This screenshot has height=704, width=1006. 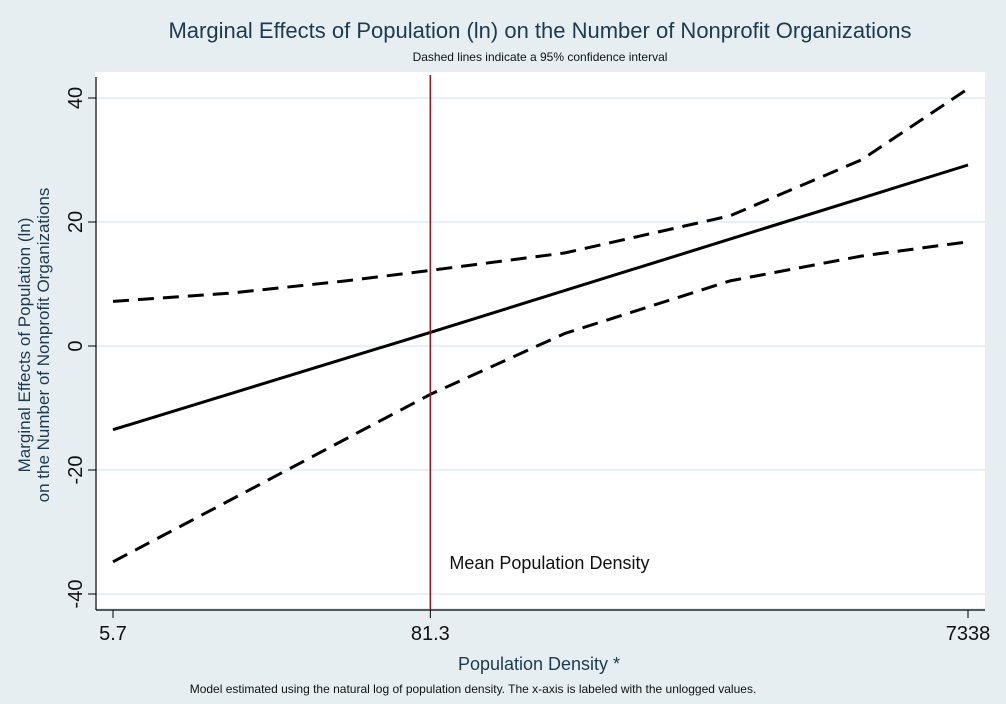 What do you see at coordinates (76, 345) in the screenshot?
I see `y-tick-label: 0` at bounding box center [76, 345].